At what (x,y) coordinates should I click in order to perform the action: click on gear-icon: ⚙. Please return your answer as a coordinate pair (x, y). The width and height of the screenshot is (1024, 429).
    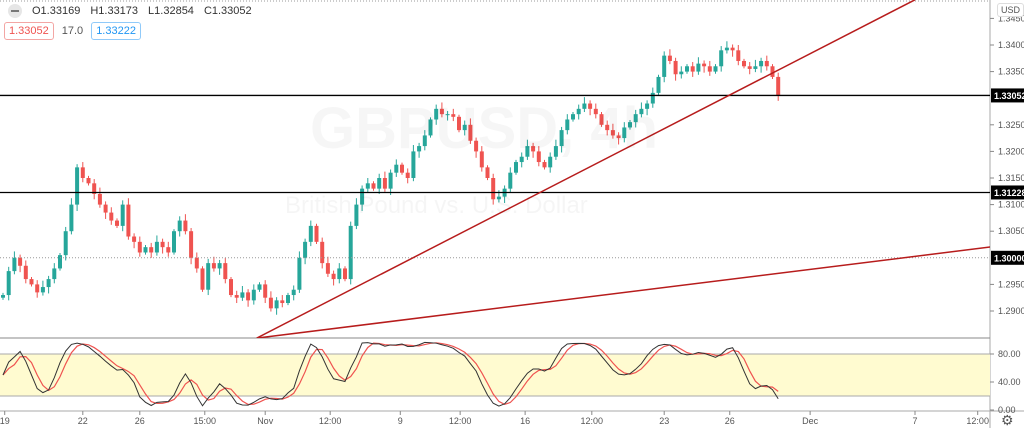
    Looking at the image, I should click on (1007, 420).